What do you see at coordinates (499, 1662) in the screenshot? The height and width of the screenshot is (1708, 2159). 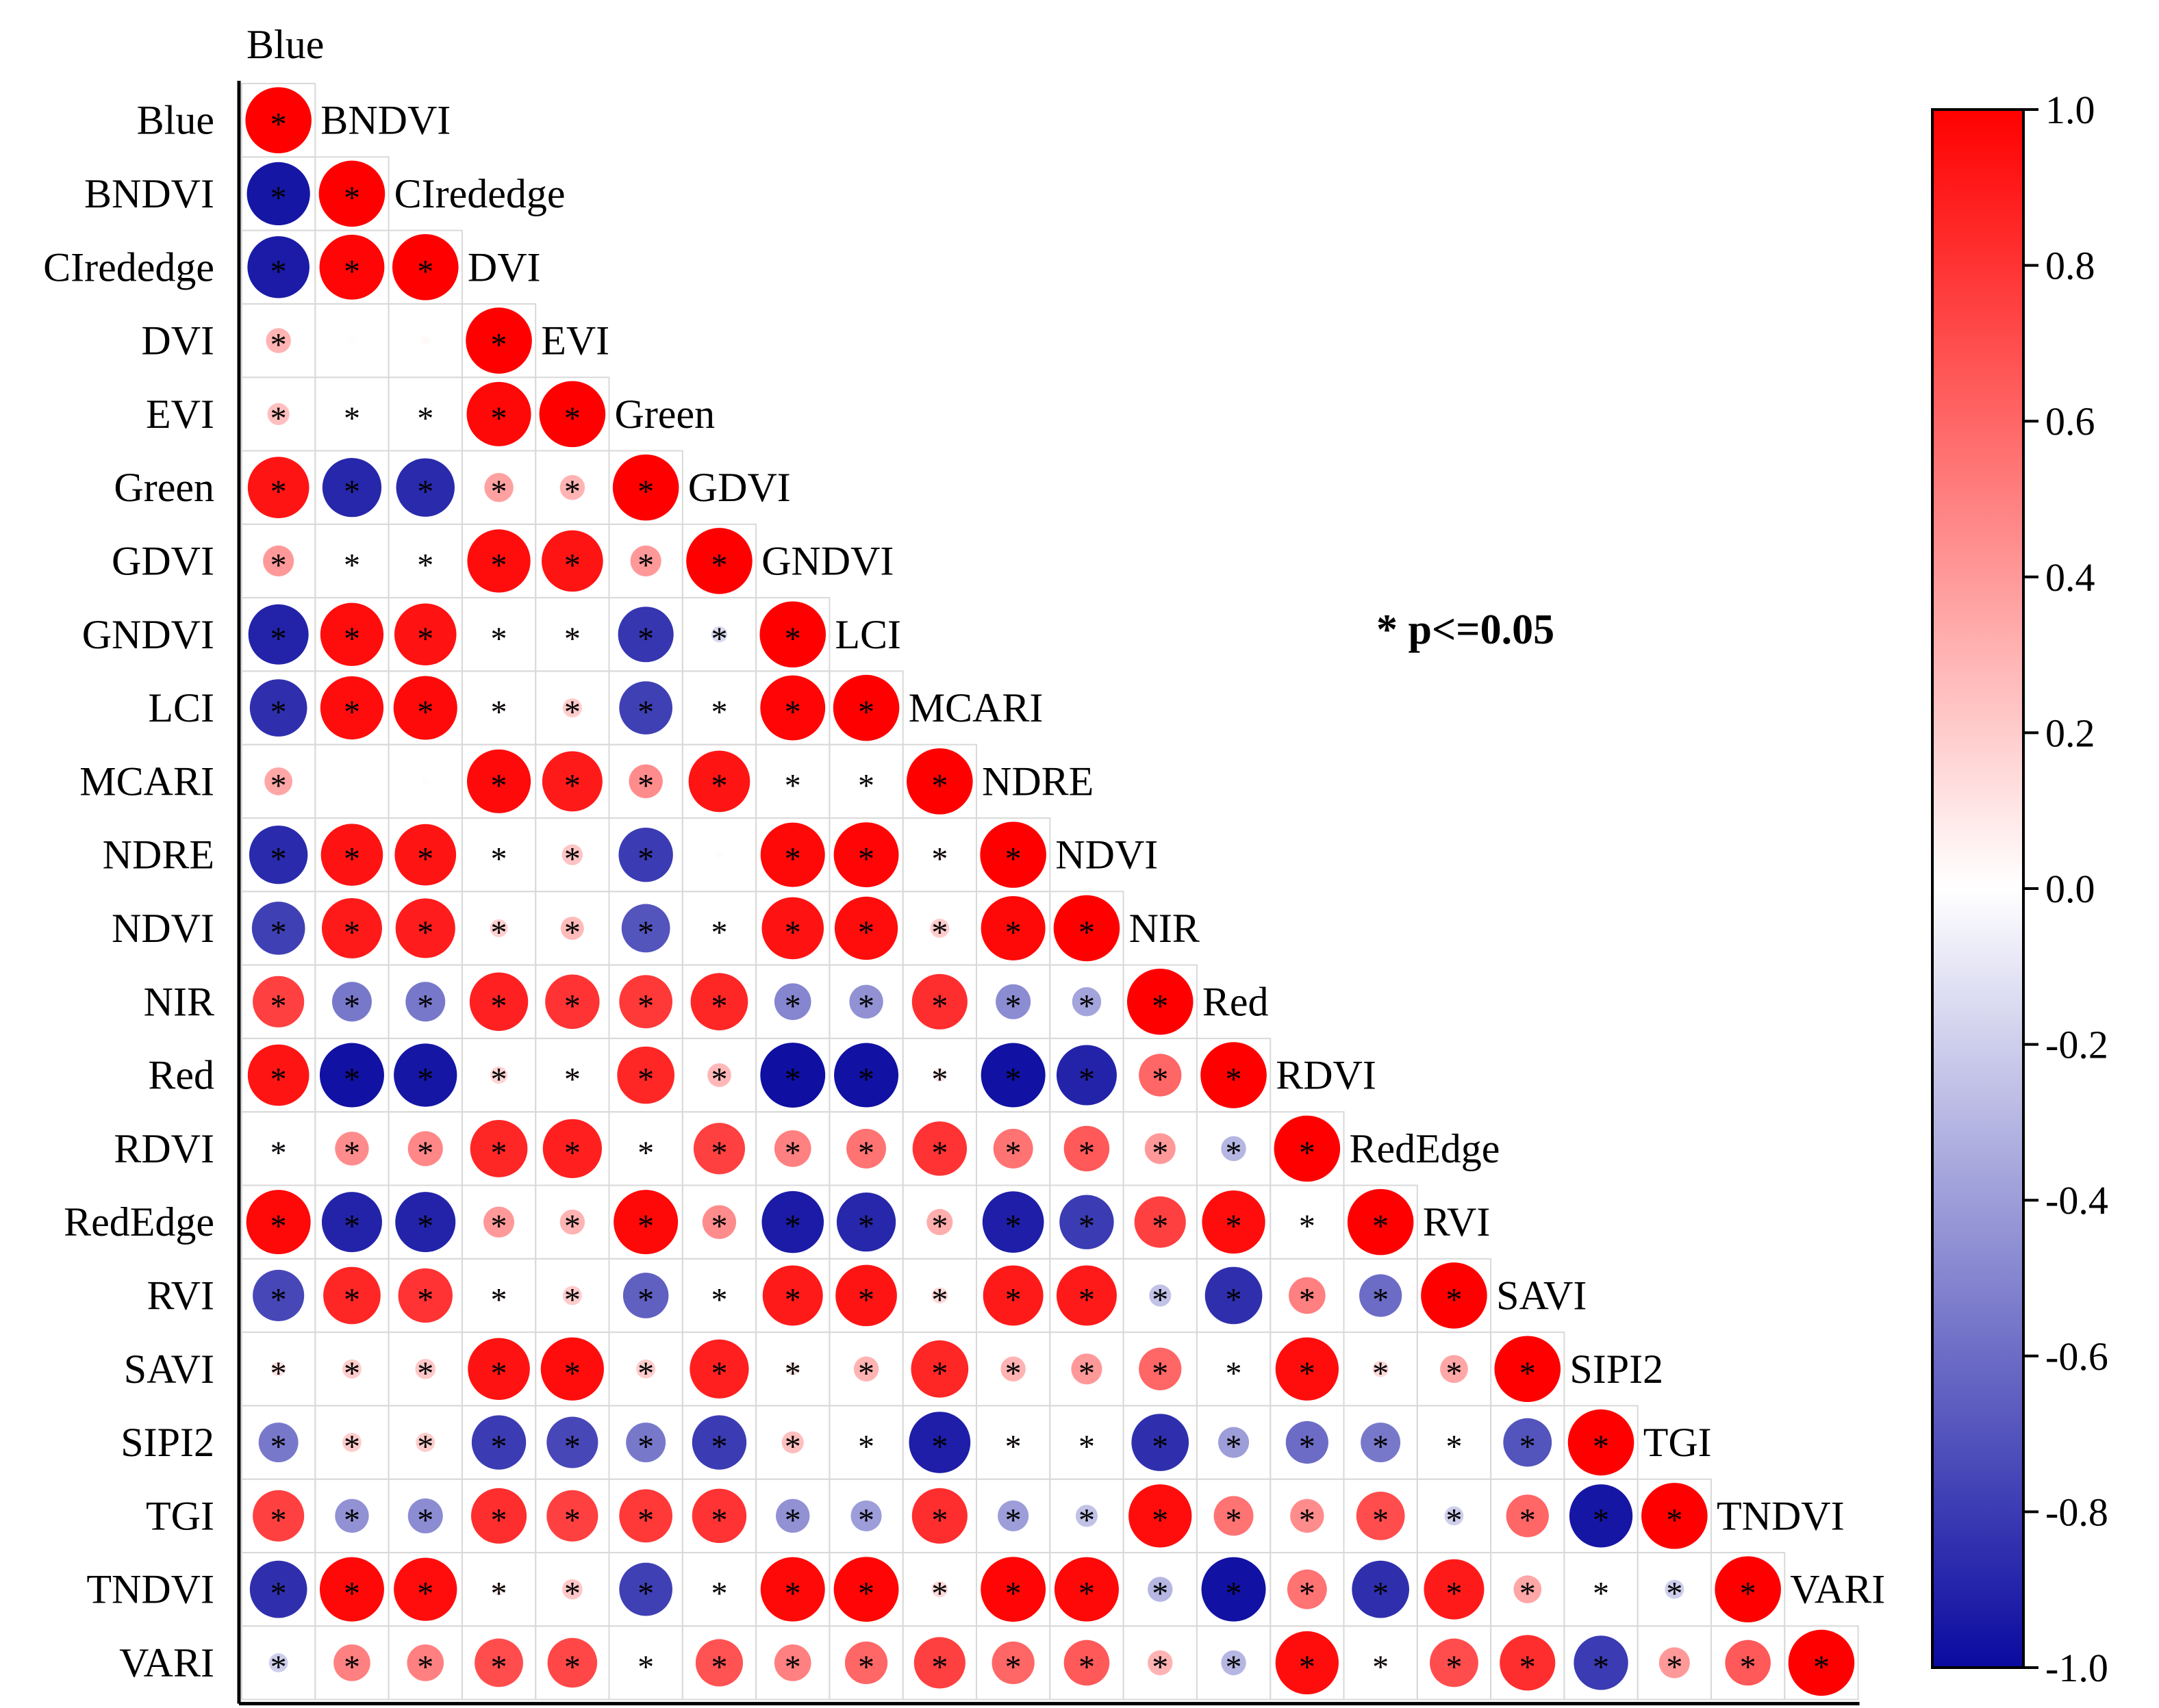 I see `correlation-circle-vari-dvi` at bounding box center [499, 1662].